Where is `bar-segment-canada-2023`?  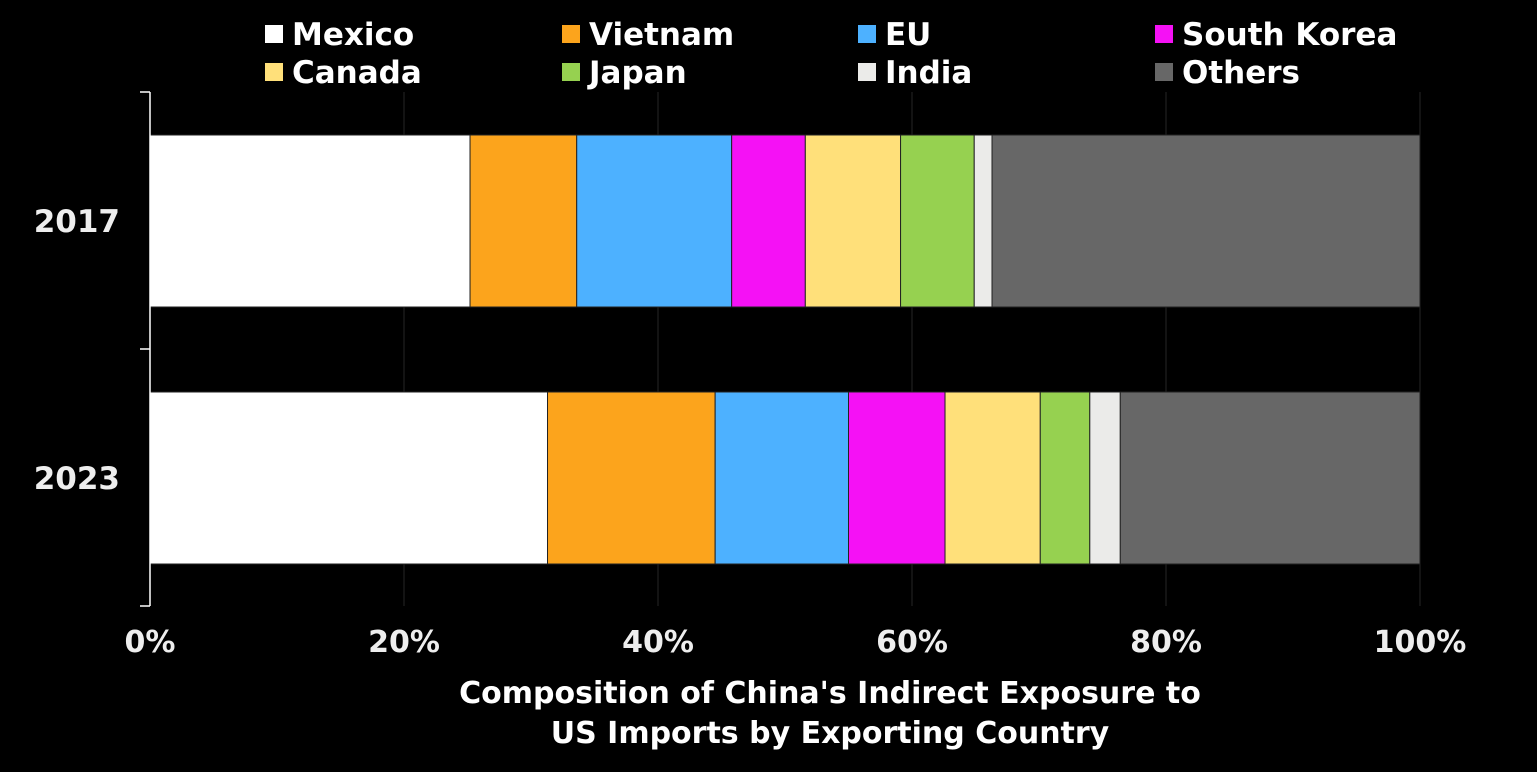 bar-segment-canada-2023 is located at coordinates (992, 478).